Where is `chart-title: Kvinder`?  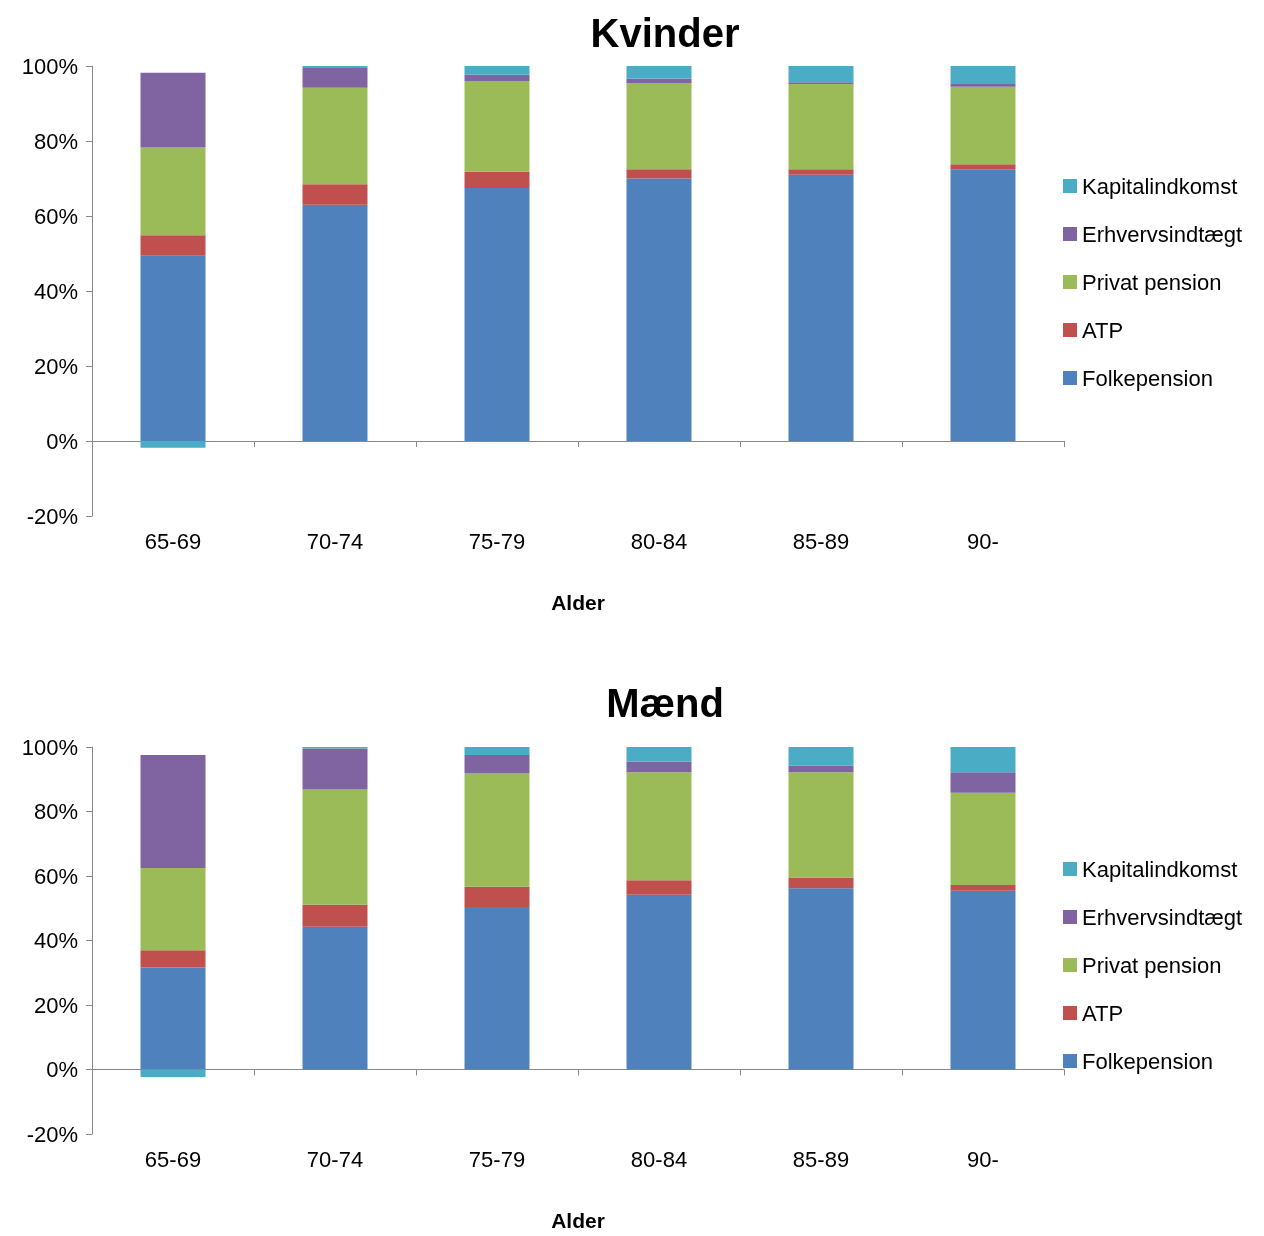 chart-title: Kvinder is located at coordinates (665, 33).